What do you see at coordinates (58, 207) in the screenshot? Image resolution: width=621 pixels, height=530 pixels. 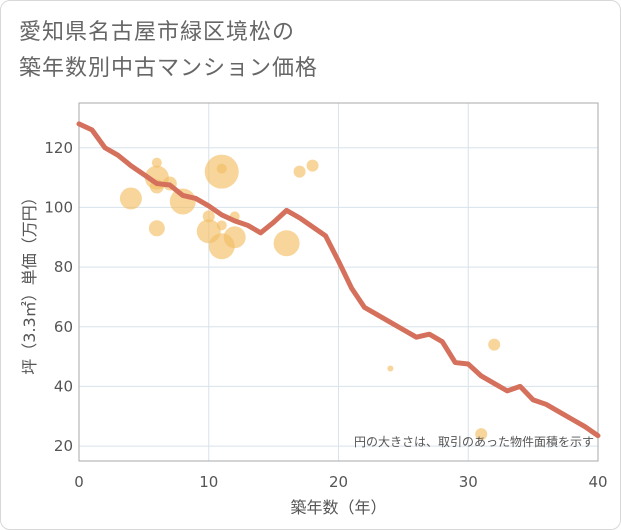 I see `y-tick-label: 100` at bounding box center [58, 207].